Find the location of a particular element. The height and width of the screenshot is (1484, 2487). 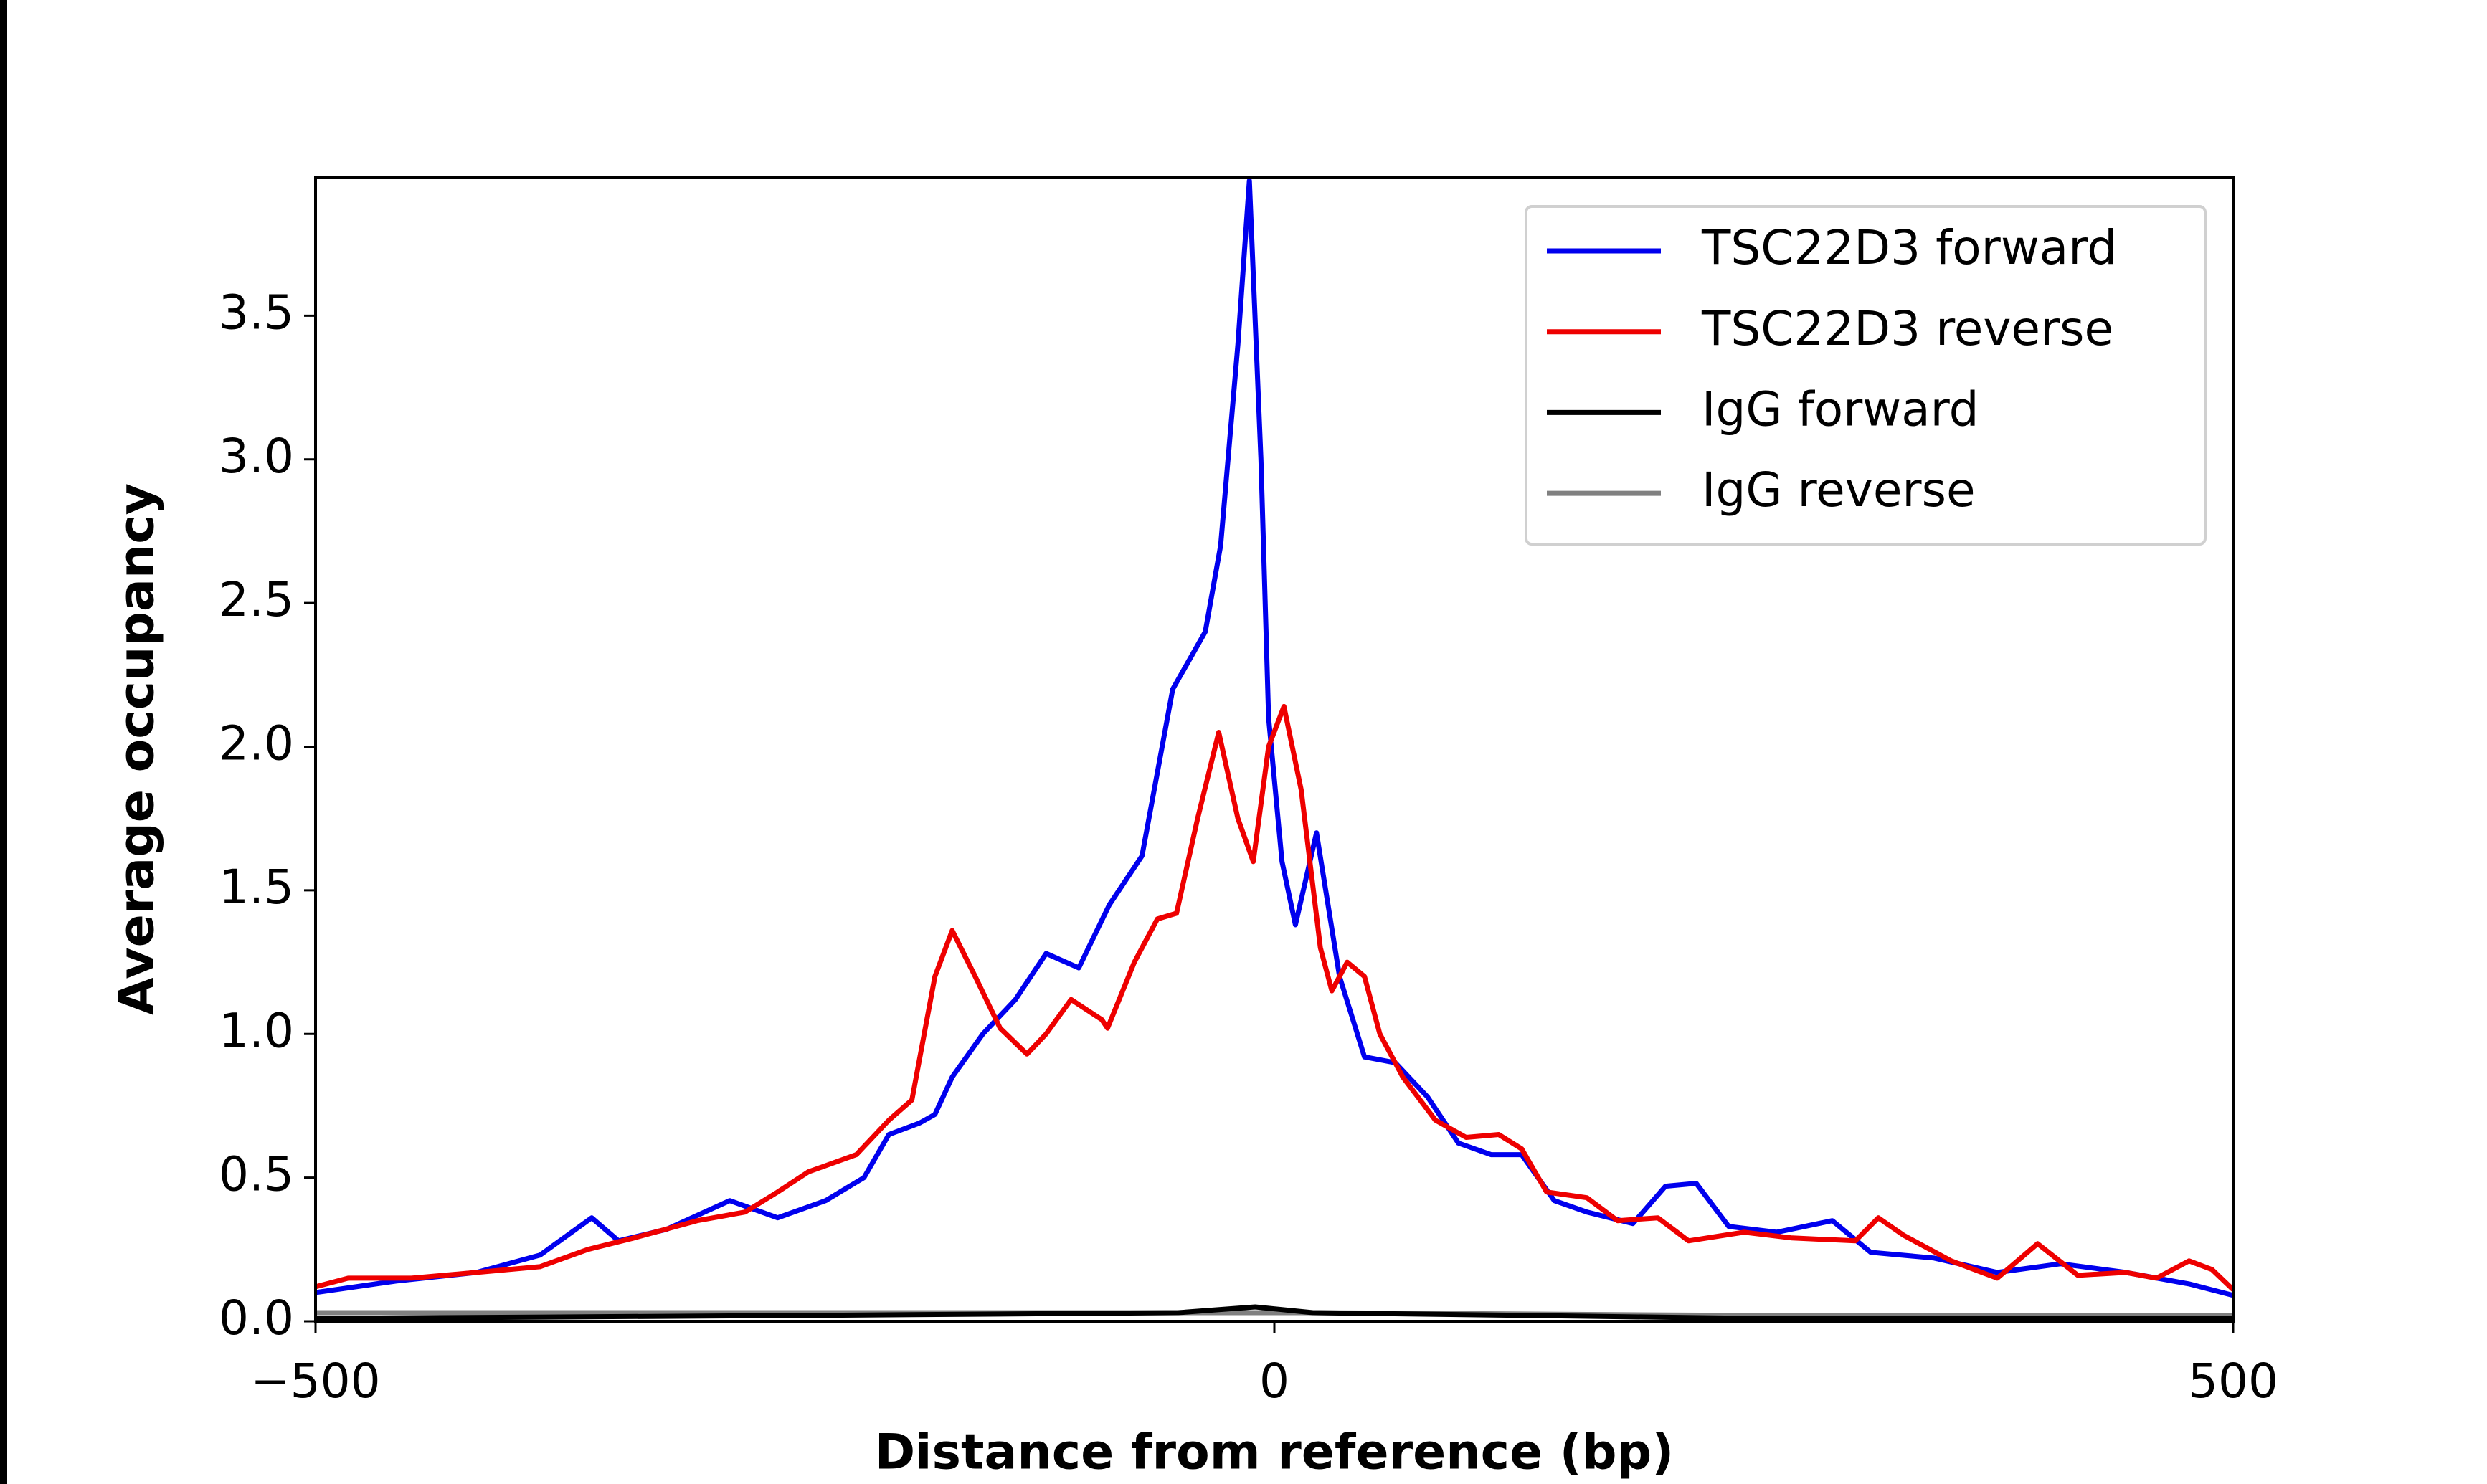

y-tick-label: 1.0 is located at coordinates (257, 1031).